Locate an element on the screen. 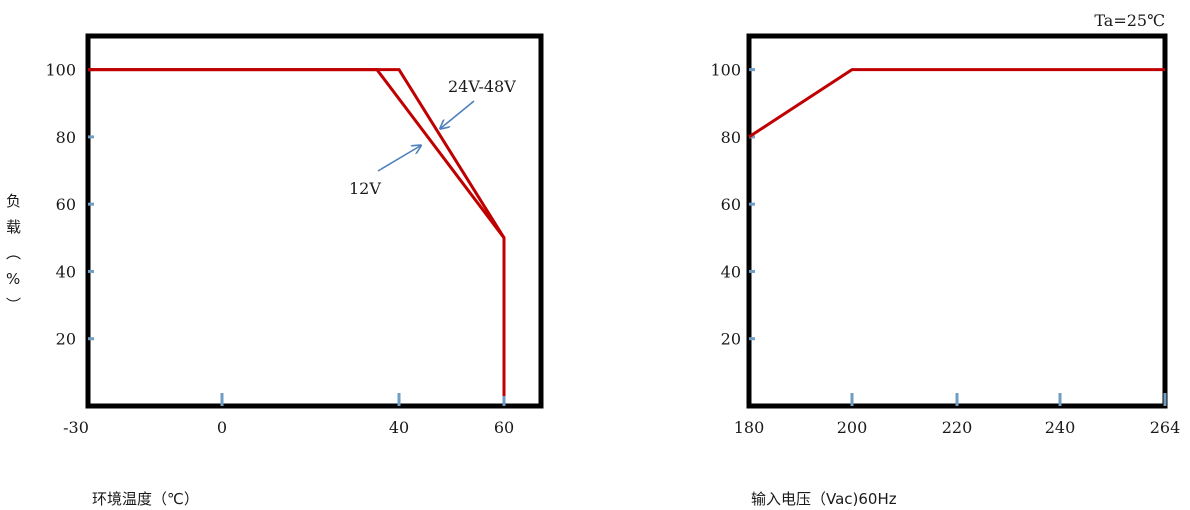 The image size is (1190, 510). y-axis-label: 负 载 ︵ % ︶ is located at coordinates (14, 253).